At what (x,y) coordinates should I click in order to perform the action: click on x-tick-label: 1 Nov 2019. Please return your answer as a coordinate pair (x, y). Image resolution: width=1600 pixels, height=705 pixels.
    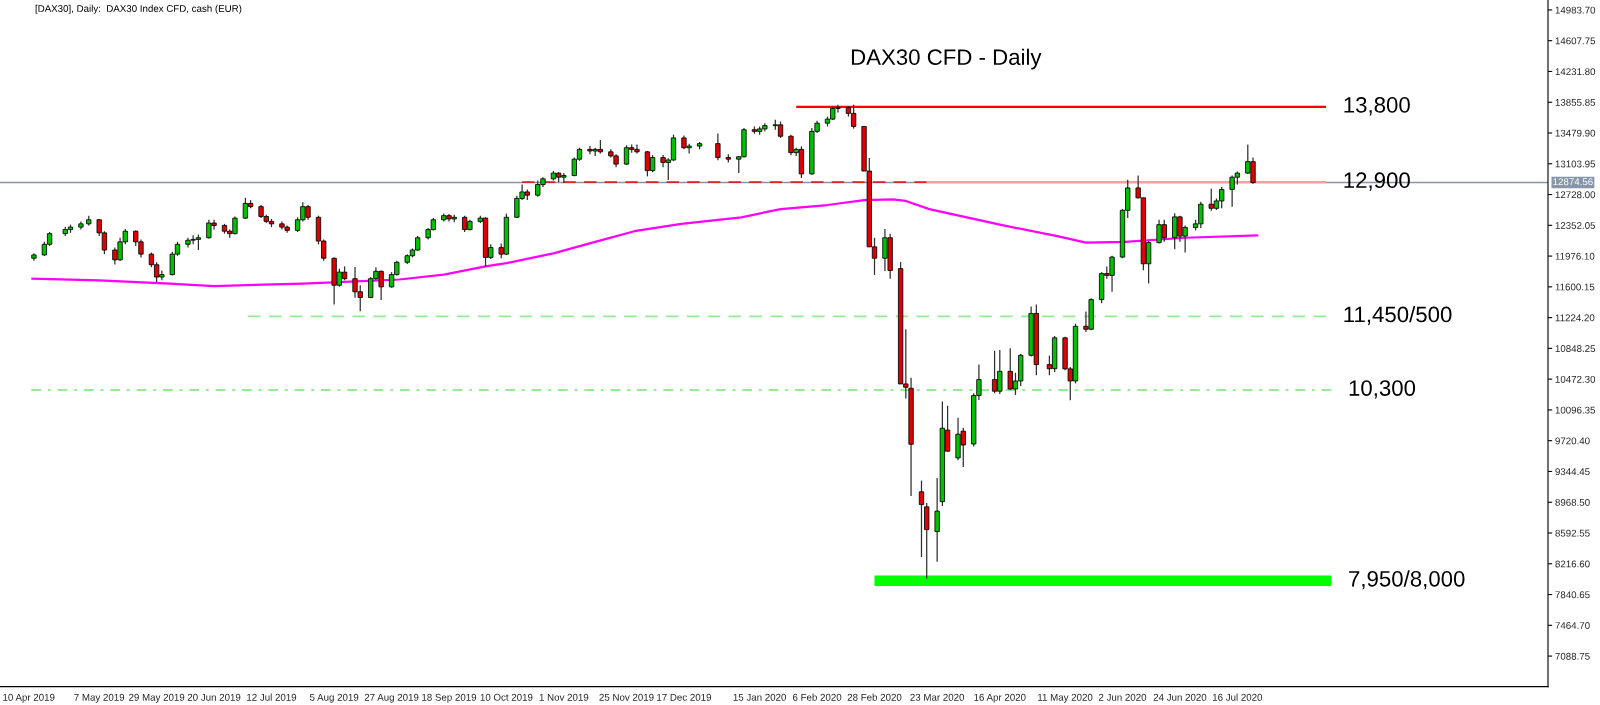
    Looking at the image, I should click on (564, 697).